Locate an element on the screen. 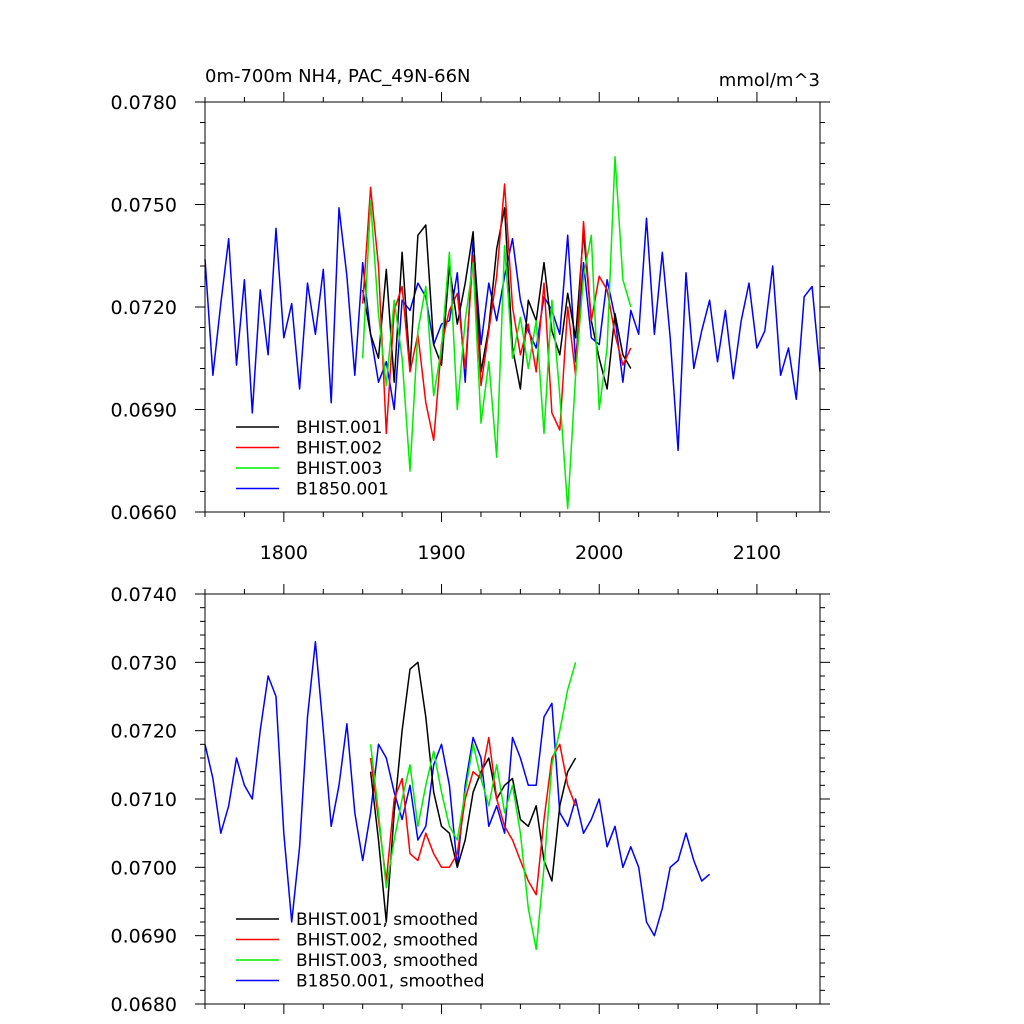  legend-label: BHIST.001, smoothed is located at coordinates (387, 920).